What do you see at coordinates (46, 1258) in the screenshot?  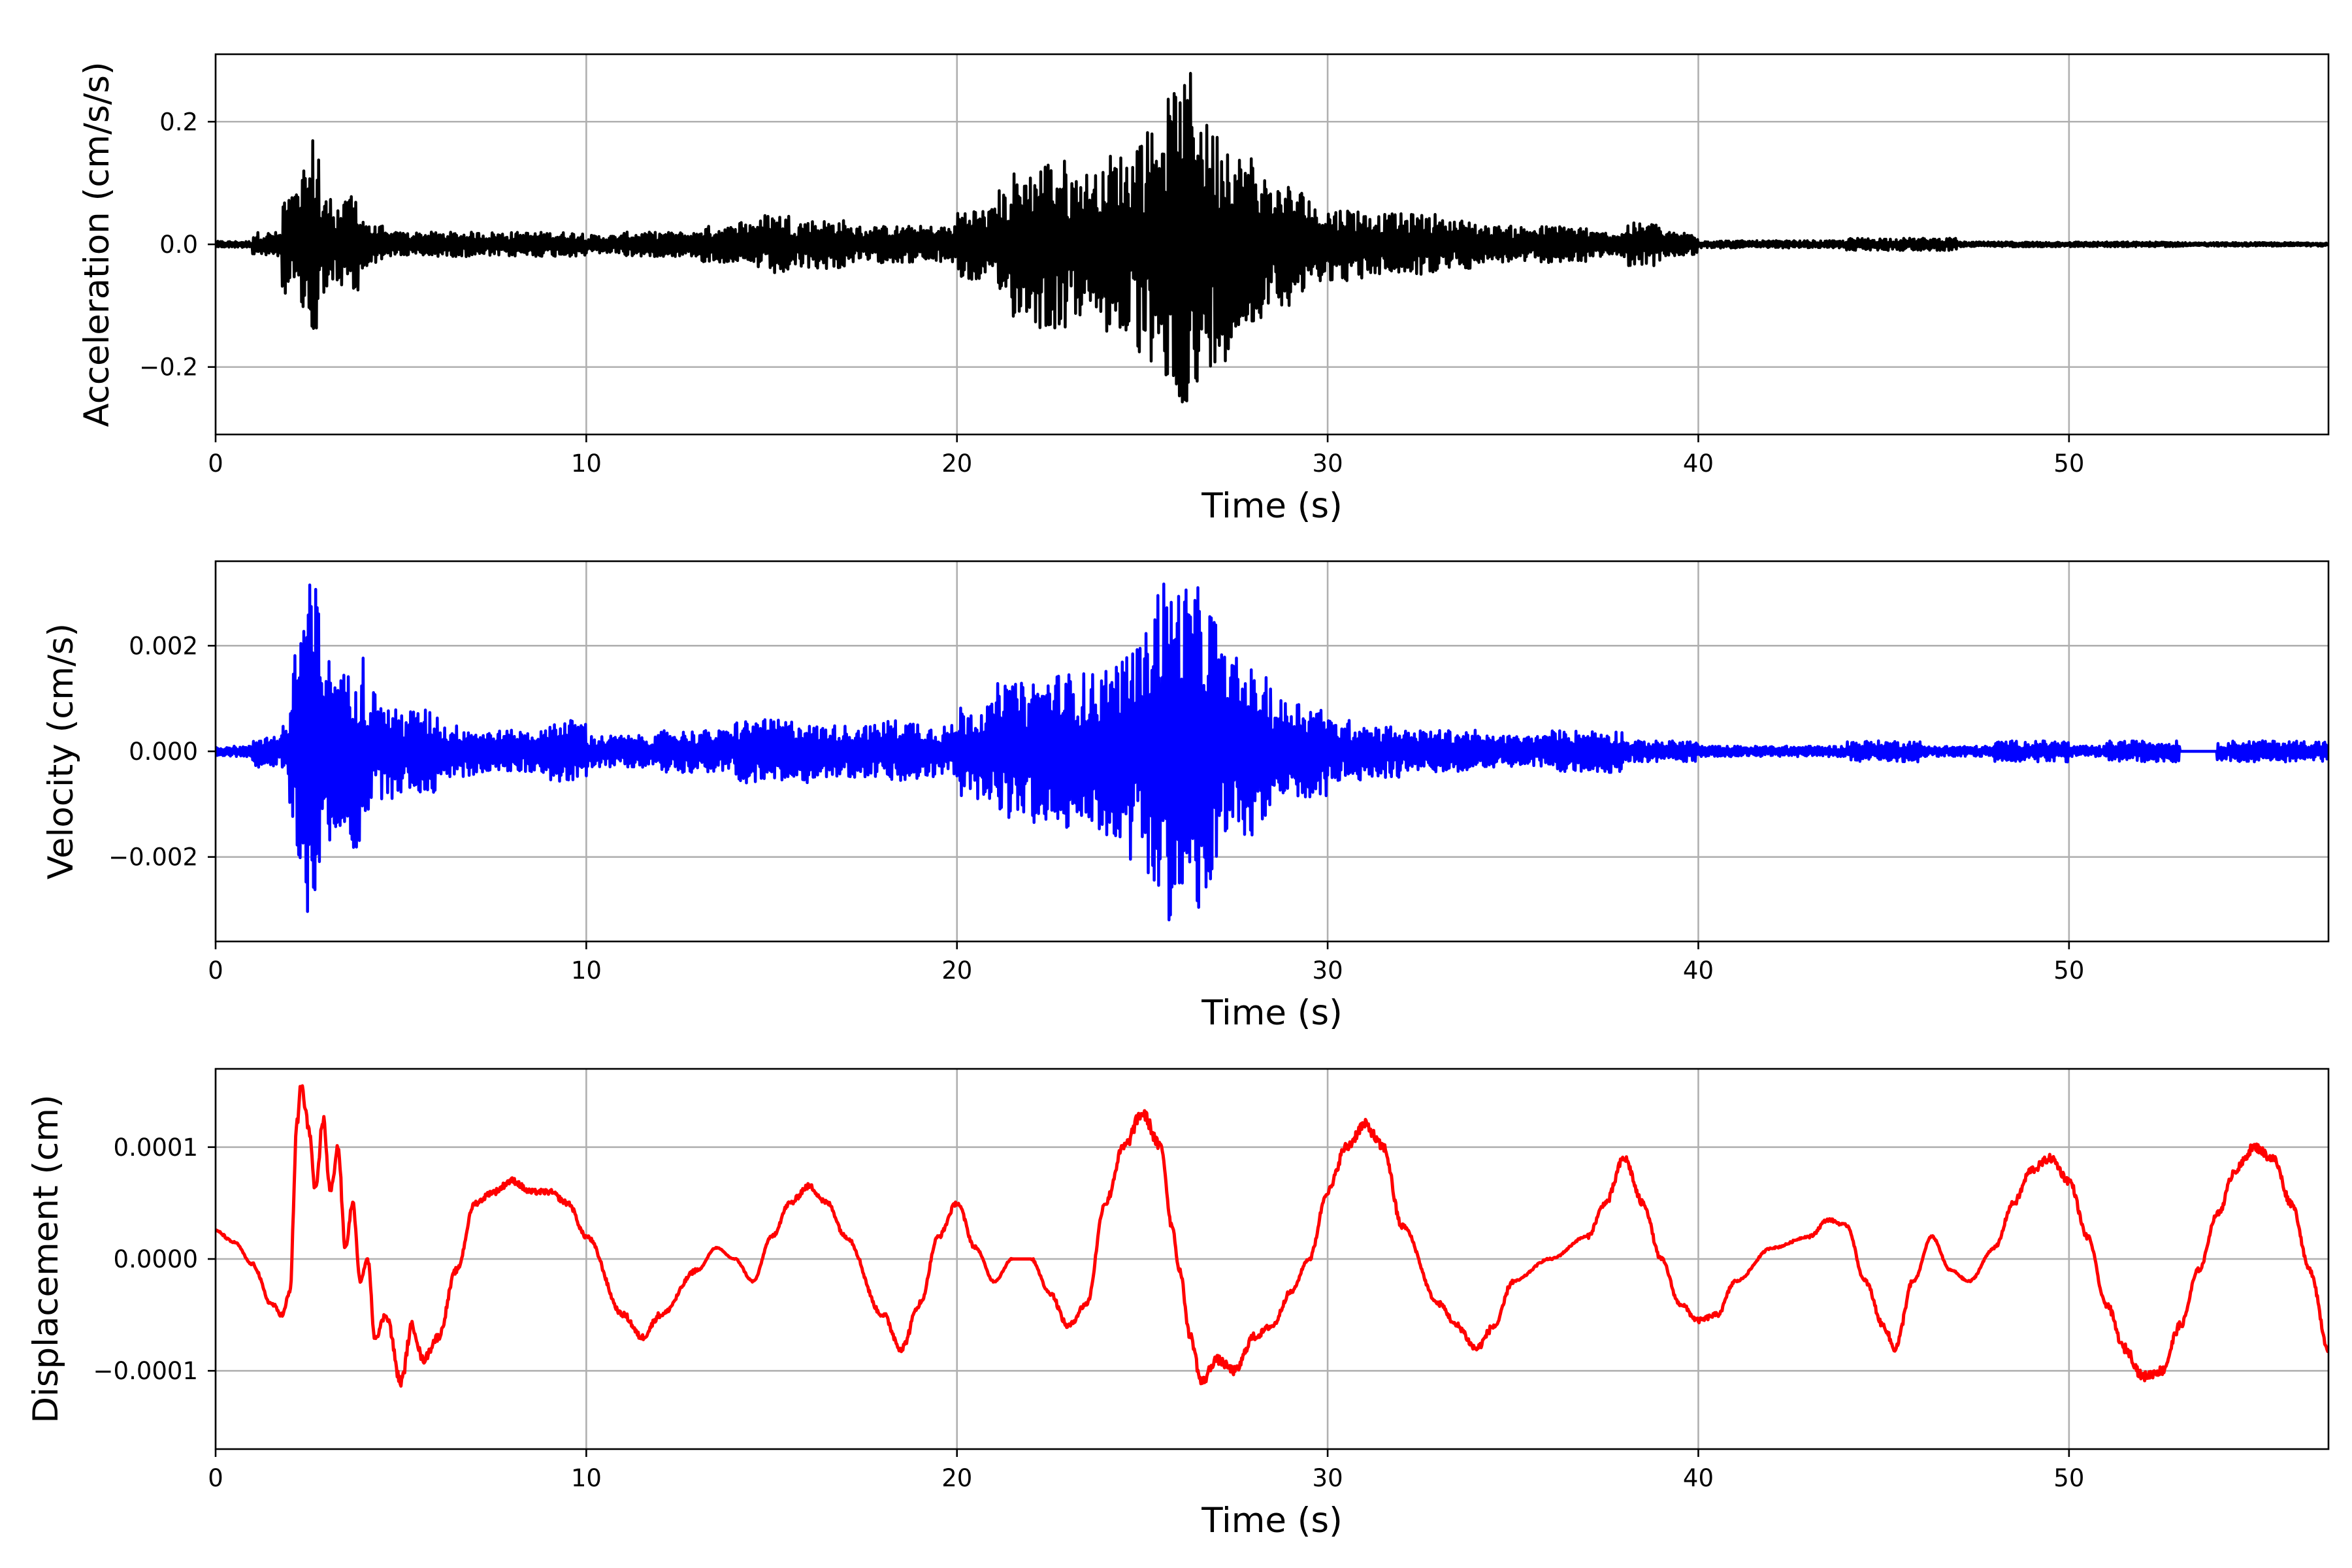 I see `displacement-y-axis-label: Displacement (cm)` at bounding box center [46, 1258].